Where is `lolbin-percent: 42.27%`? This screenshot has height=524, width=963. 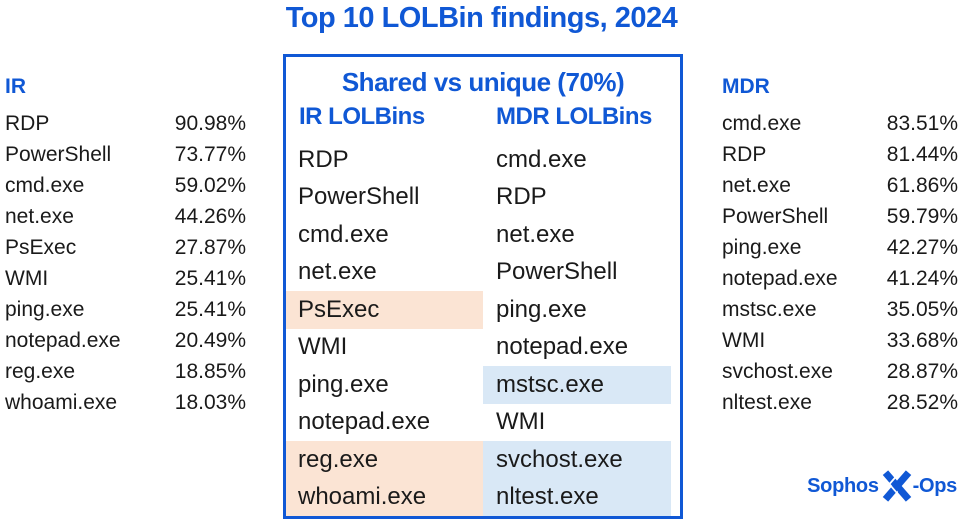
lolbin-percent: 42.27% is located at coordinates (922, 247).